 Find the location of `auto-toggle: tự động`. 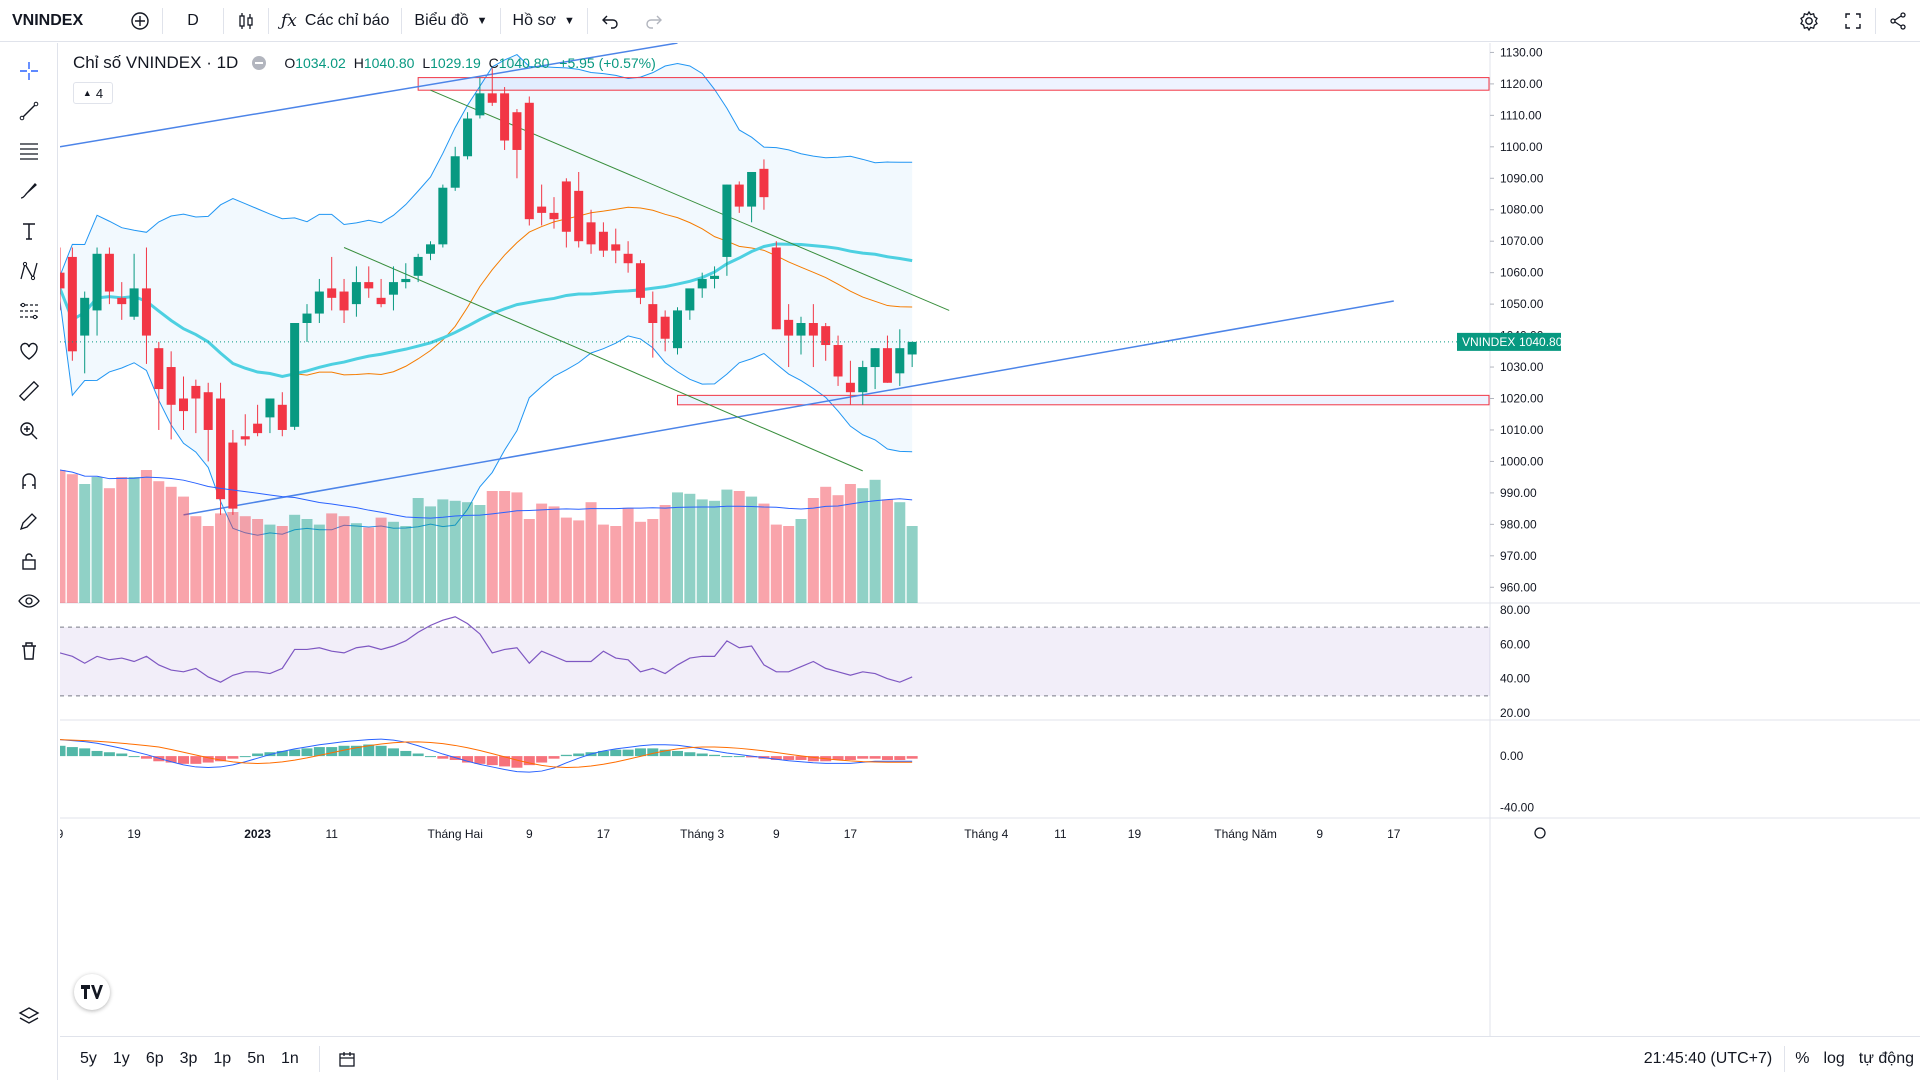

auto-toggle: tự động is located at coordinates (1886, 1058).